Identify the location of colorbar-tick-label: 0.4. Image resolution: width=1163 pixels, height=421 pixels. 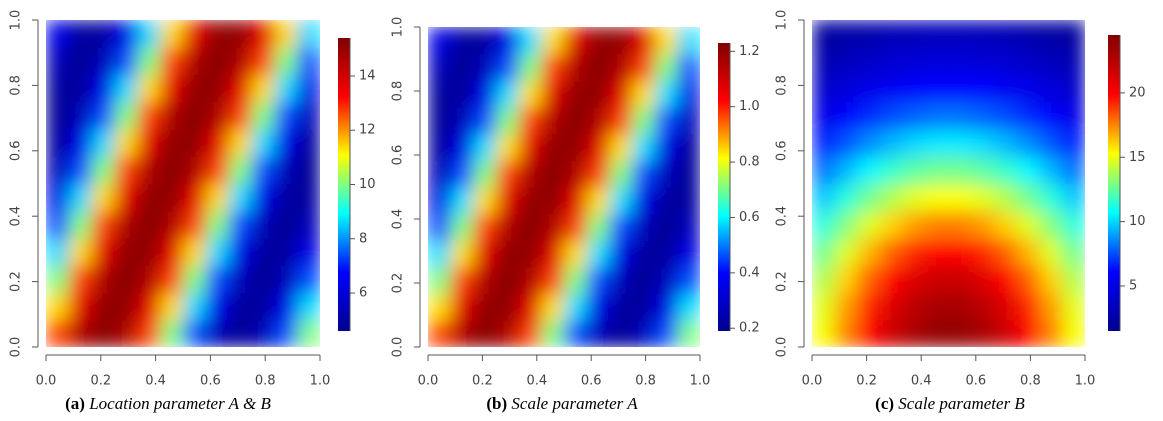
(749, 272).